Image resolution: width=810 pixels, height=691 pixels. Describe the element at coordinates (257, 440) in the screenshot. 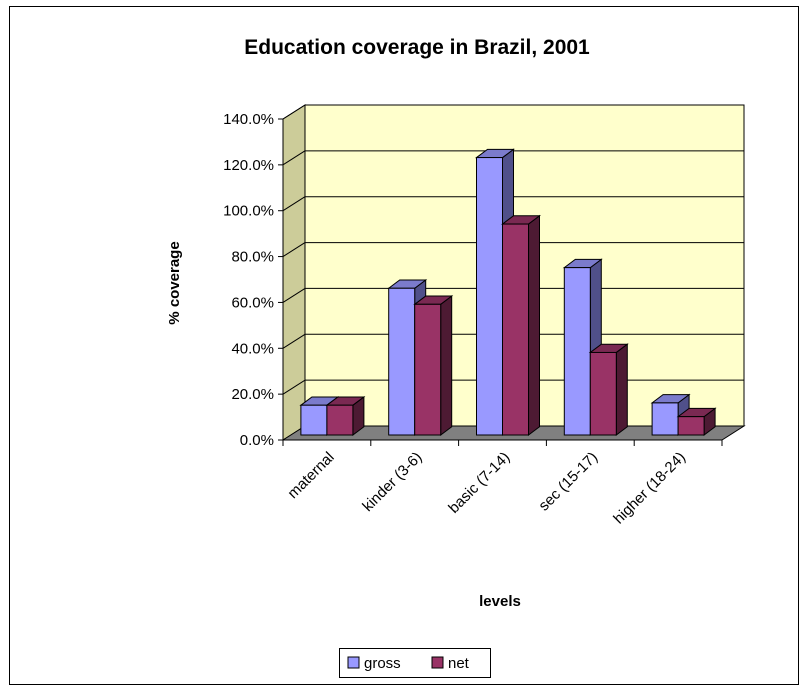

I see `y-tick-label: 0.0%` at that location.